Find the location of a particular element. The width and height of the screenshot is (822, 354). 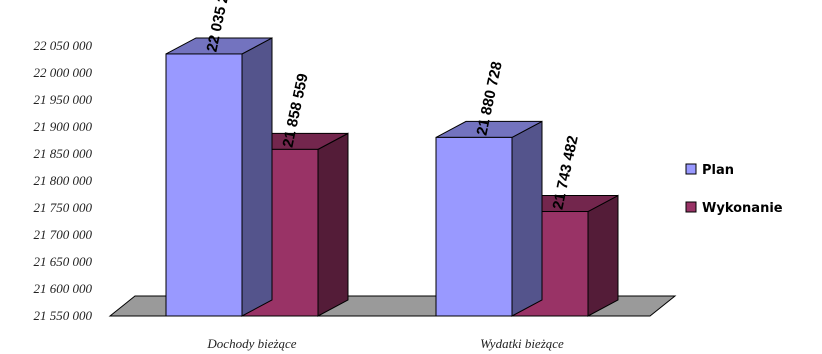

legend-label: Wykonanie is located at coordinates (742, 208).